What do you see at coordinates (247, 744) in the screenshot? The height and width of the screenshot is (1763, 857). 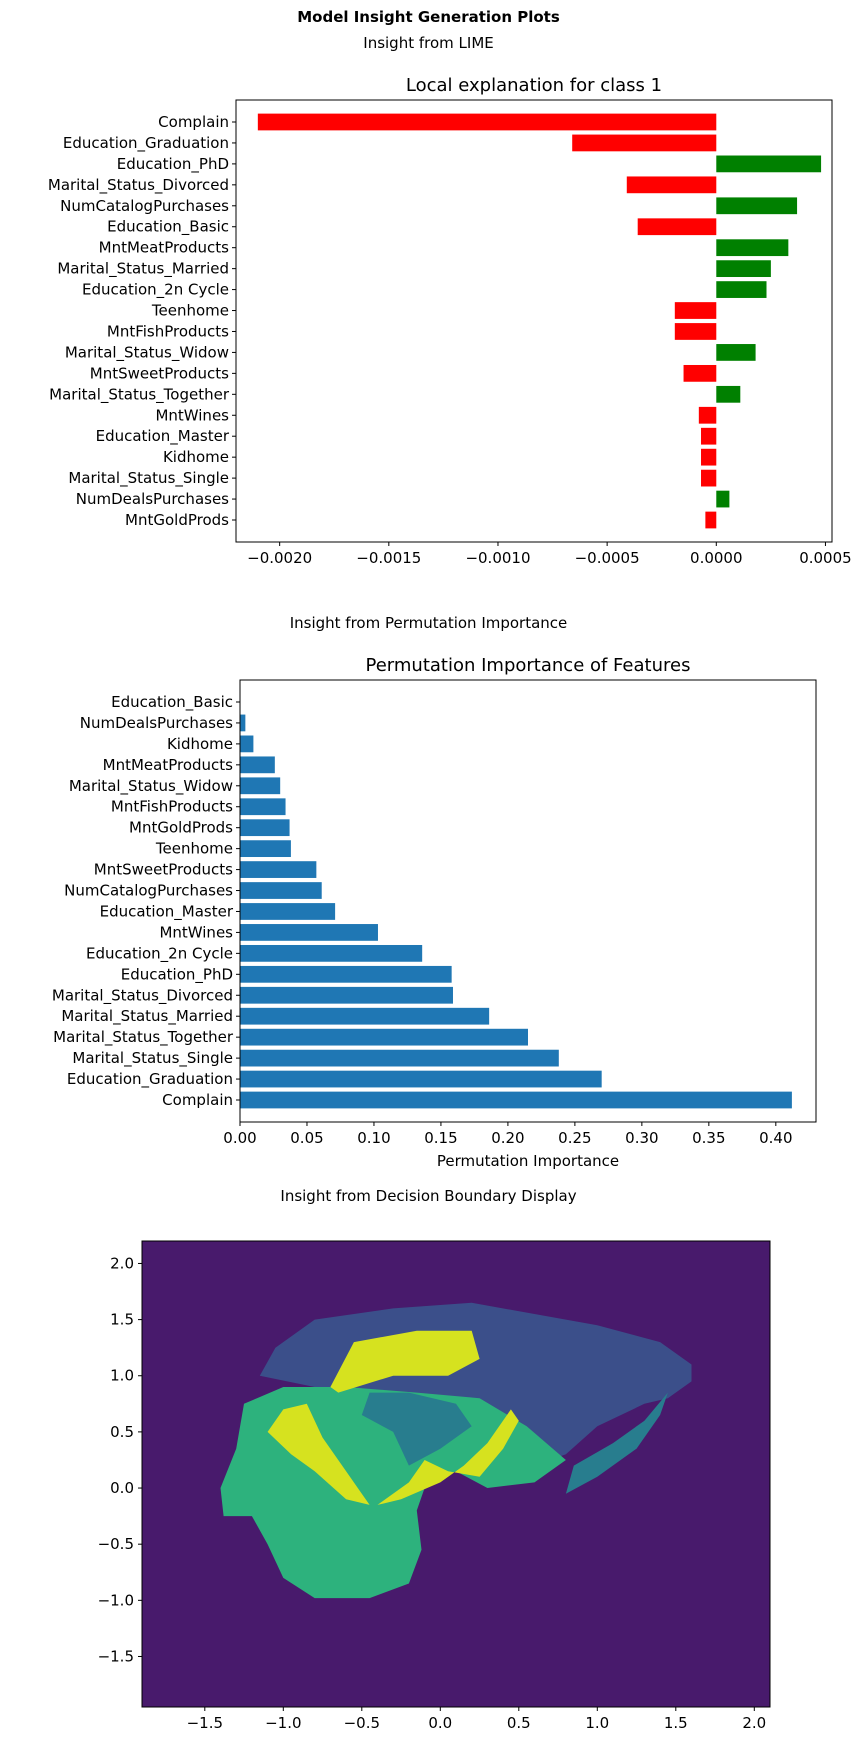 I see `bar-kidhome` at bounding box center [247, 744].